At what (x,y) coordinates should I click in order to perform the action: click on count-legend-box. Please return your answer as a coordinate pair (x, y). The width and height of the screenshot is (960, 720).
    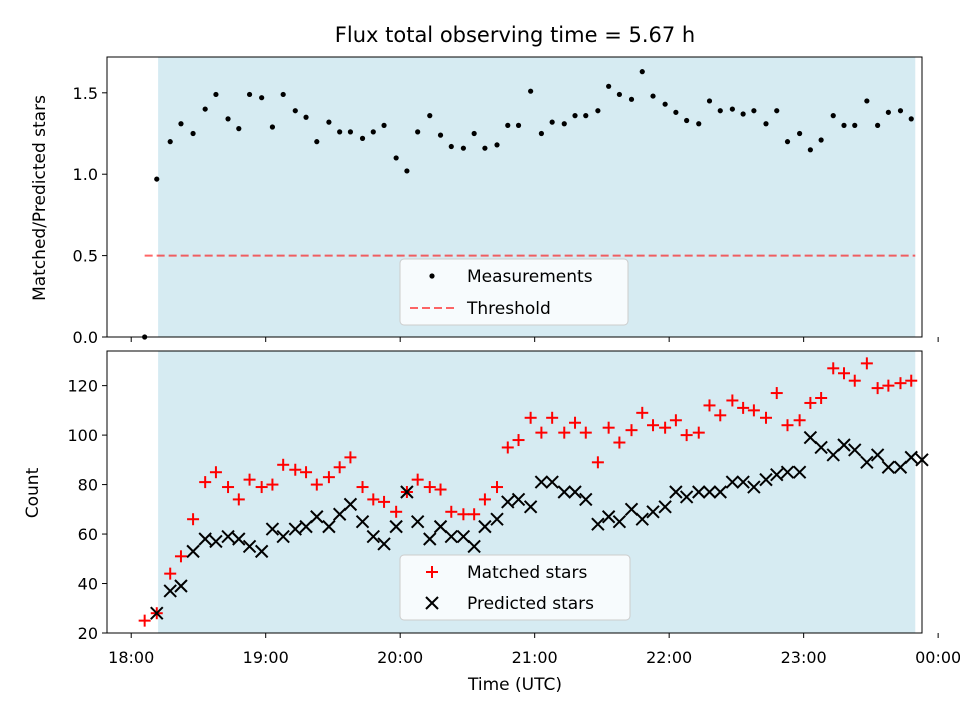
    Looking at the image, I should click on (515, 587).